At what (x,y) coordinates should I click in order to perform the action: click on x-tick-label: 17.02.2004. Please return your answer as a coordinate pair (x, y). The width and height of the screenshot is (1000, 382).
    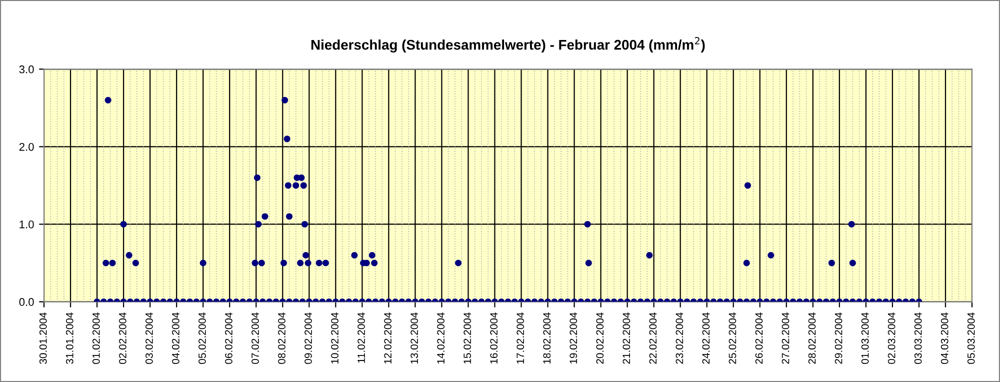
    Looking at the image, I should click on (520, 338).